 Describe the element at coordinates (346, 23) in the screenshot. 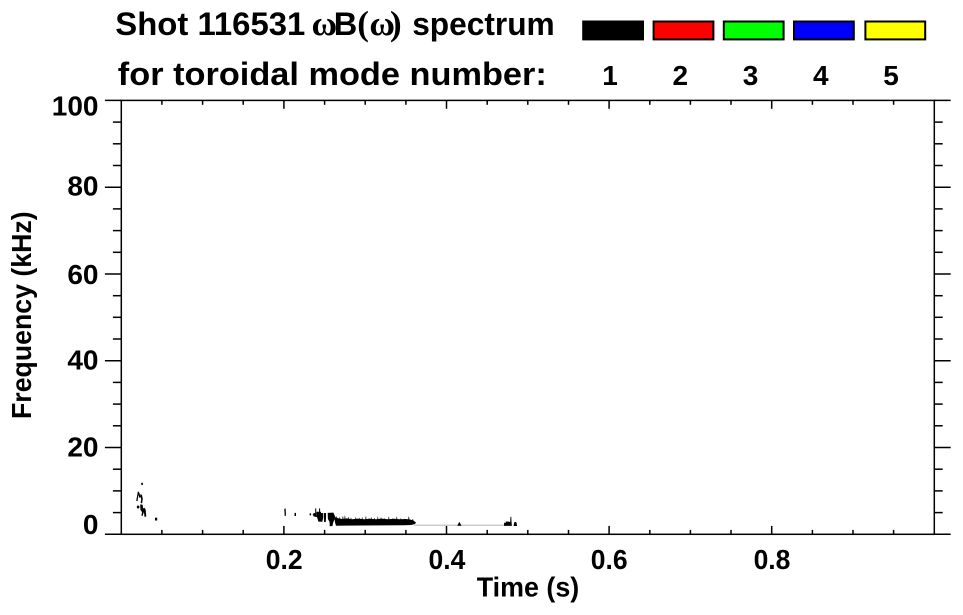

I see `svg-text: B` at that location.